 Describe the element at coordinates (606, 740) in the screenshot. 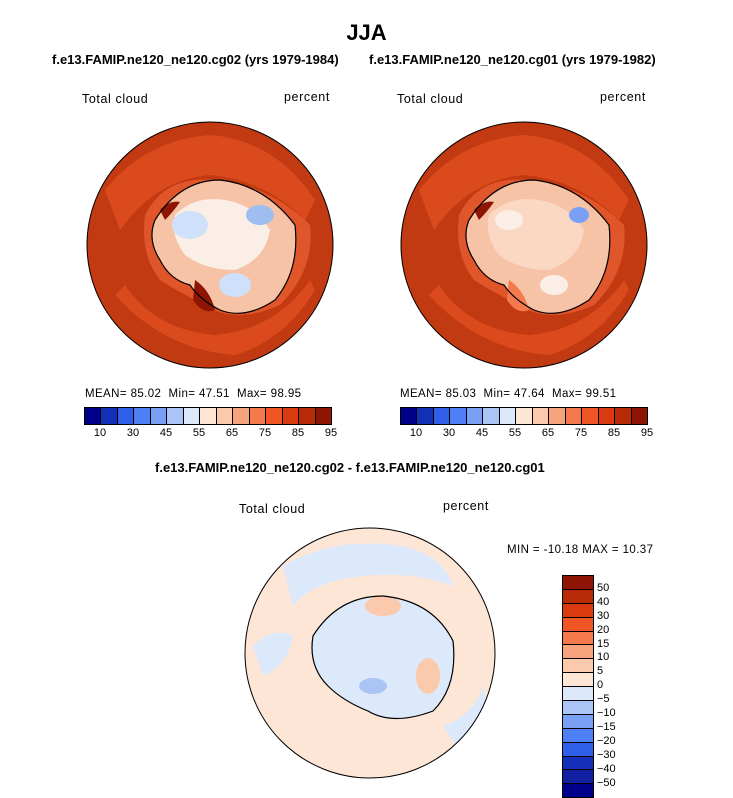

I see `diff-colorbar-tick: −20` at that location.